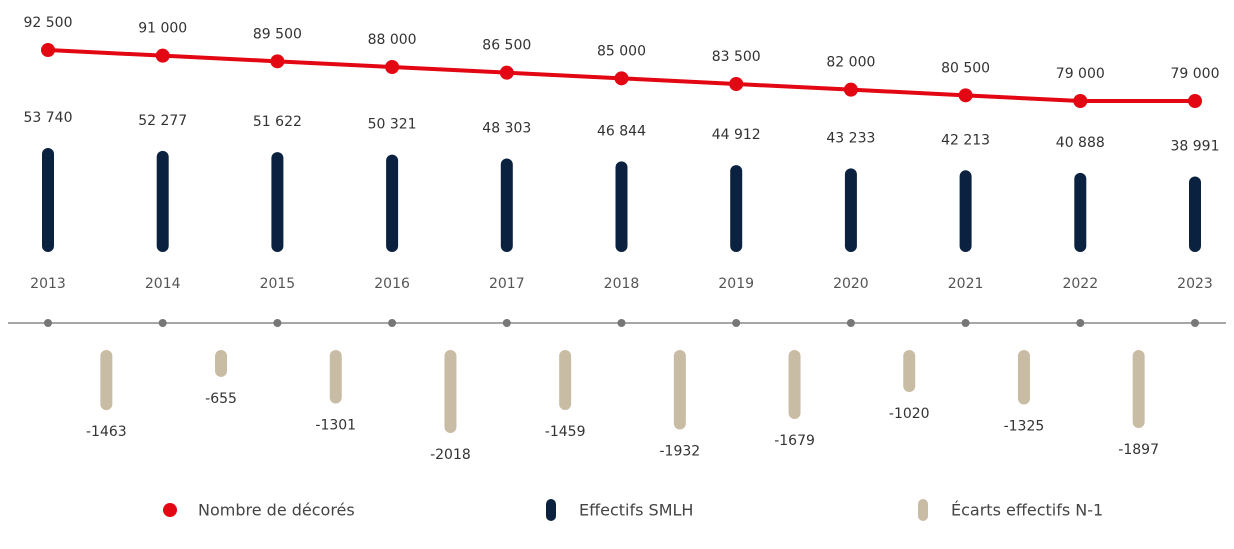 Image resolution: width=1234 pixels, height=549 pixels. Describe the element at coordinates (565, 432) in the screenshot. I see `data-label: -1459` at that location.